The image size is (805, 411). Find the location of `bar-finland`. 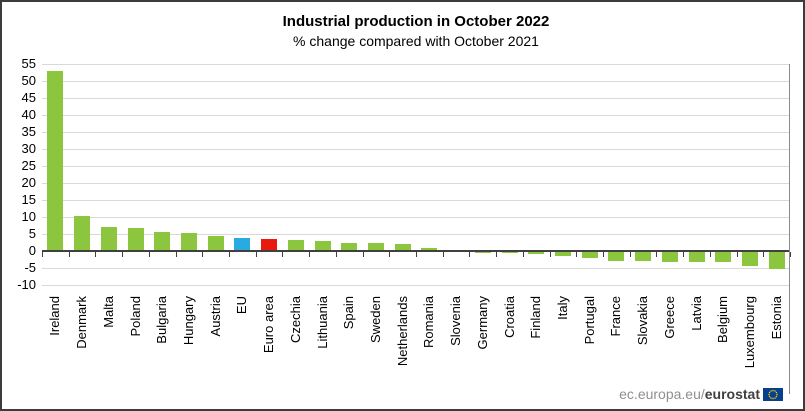

bar-finland is located at coordinates (536, 253).